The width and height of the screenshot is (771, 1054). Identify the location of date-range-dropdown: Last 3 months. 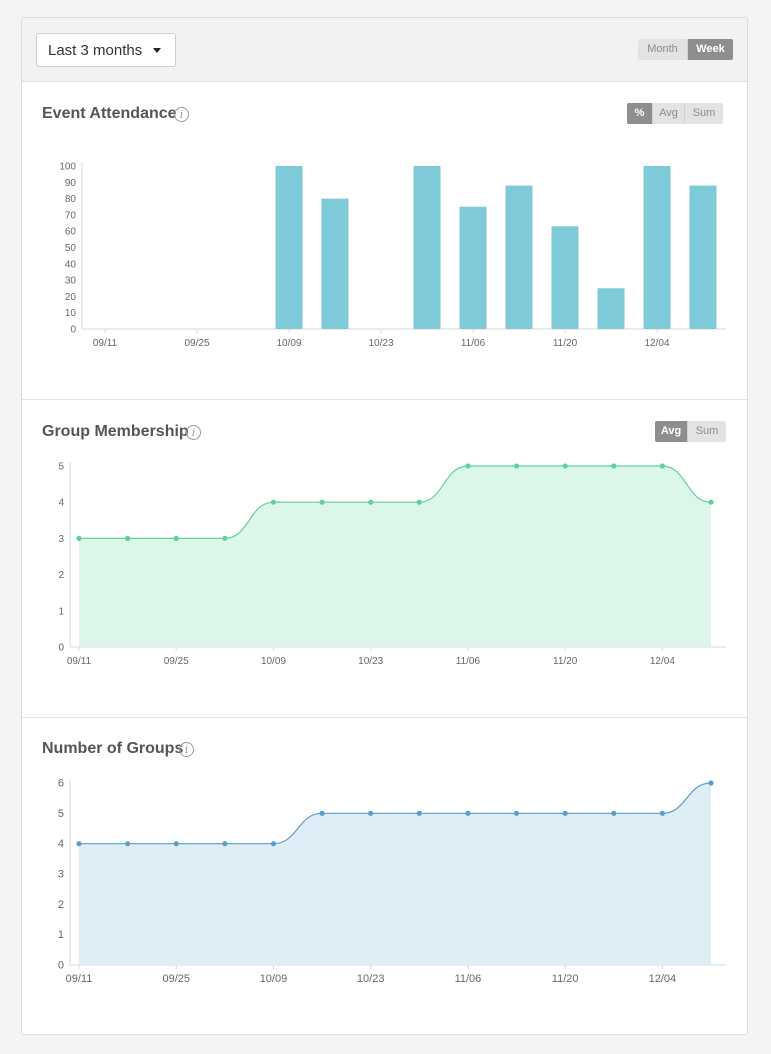
(106, 50).